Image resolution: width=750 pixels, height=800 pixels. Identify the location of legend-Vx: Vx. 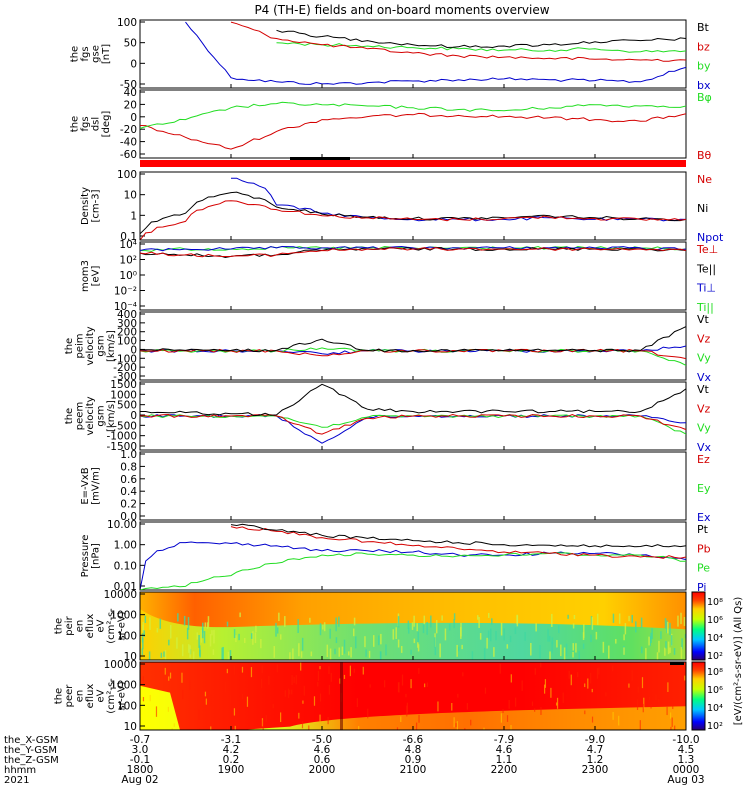
(704, 377).